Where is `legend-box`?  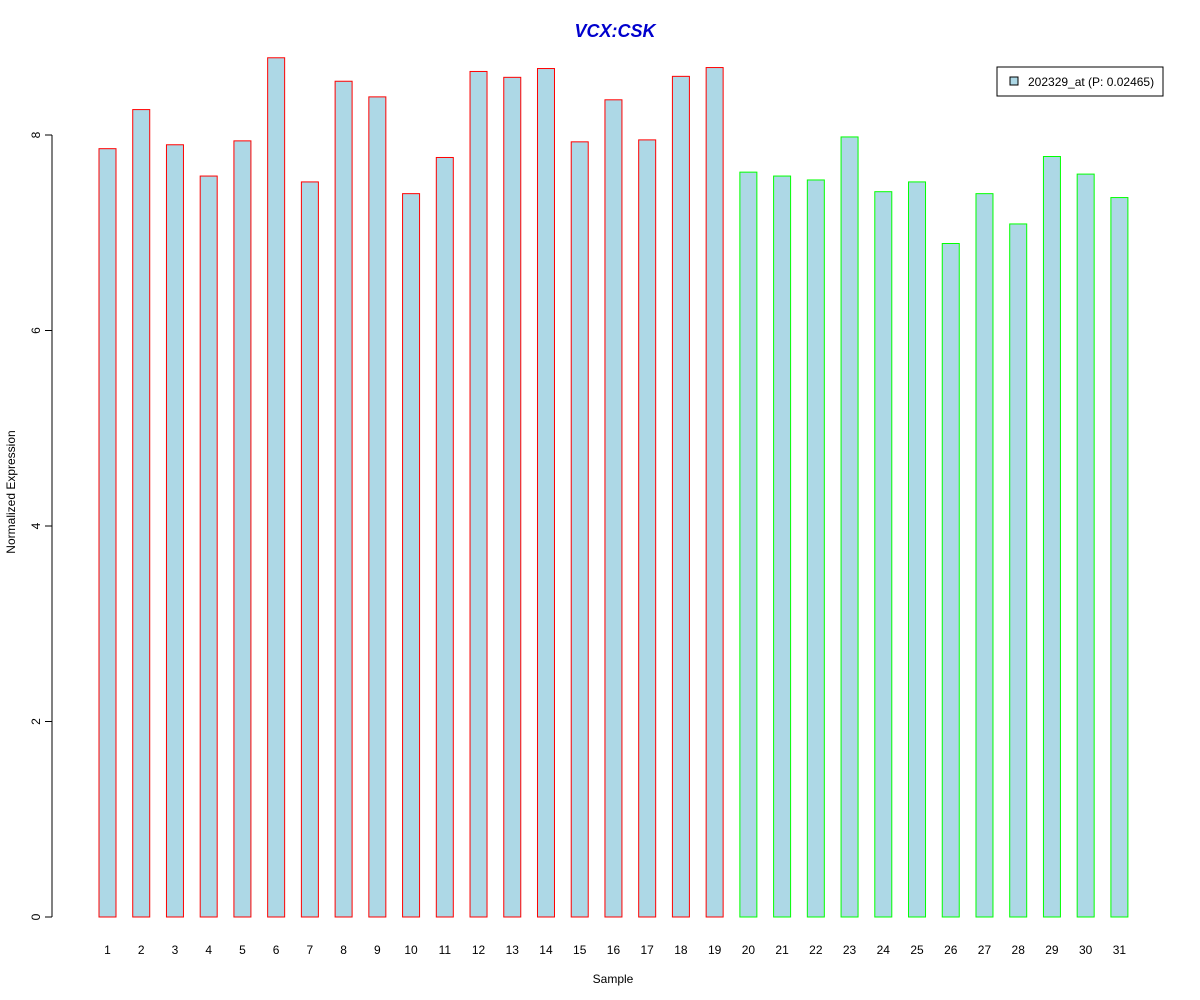
legend-box is located at coordinates (1080, 81).